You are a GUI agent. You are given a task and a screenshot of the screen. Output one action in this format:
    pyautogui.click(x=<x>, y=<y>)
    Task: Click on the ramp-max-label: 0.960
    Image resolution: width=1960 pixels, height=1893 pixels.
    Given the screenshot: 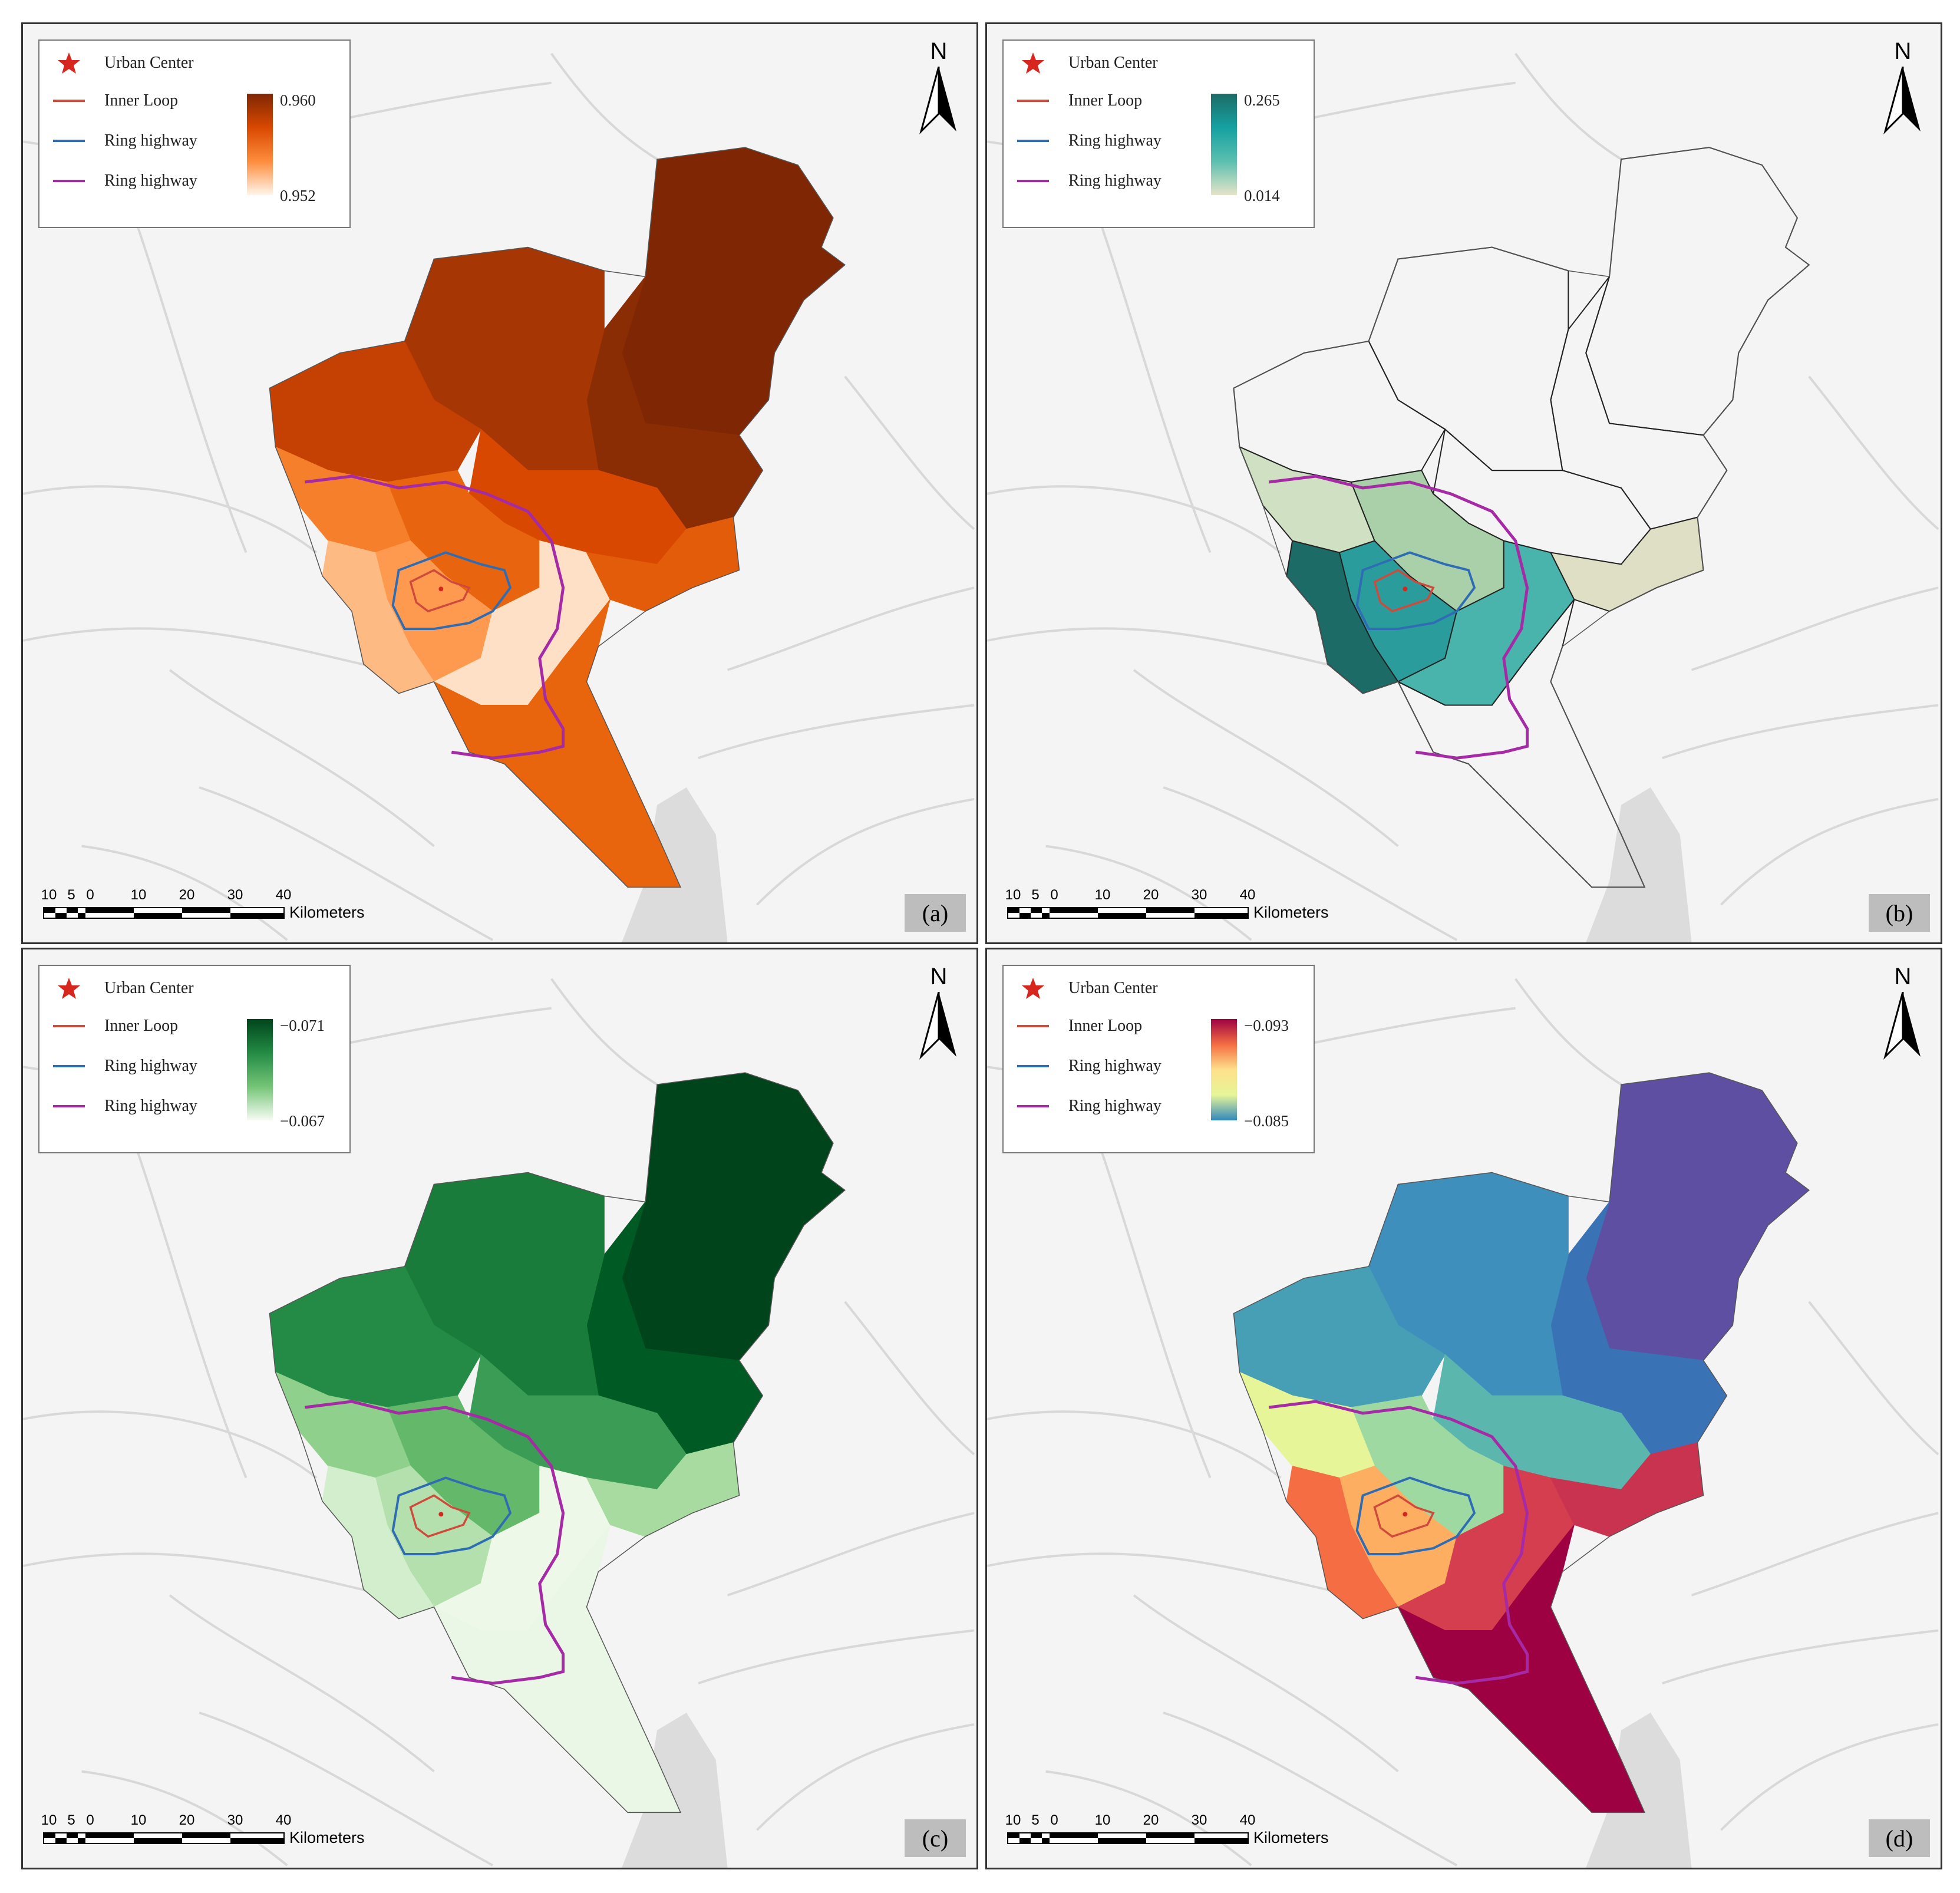 What is the action you would take?
    pyautogui.click(x=298, y=100)
    